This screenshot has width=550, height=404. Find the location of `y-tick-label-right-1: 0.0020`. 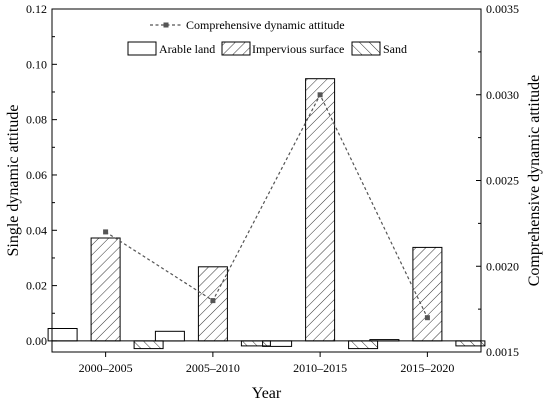

y-tick-label-right-1: 0.0020 is located at coordinates (502, 266).